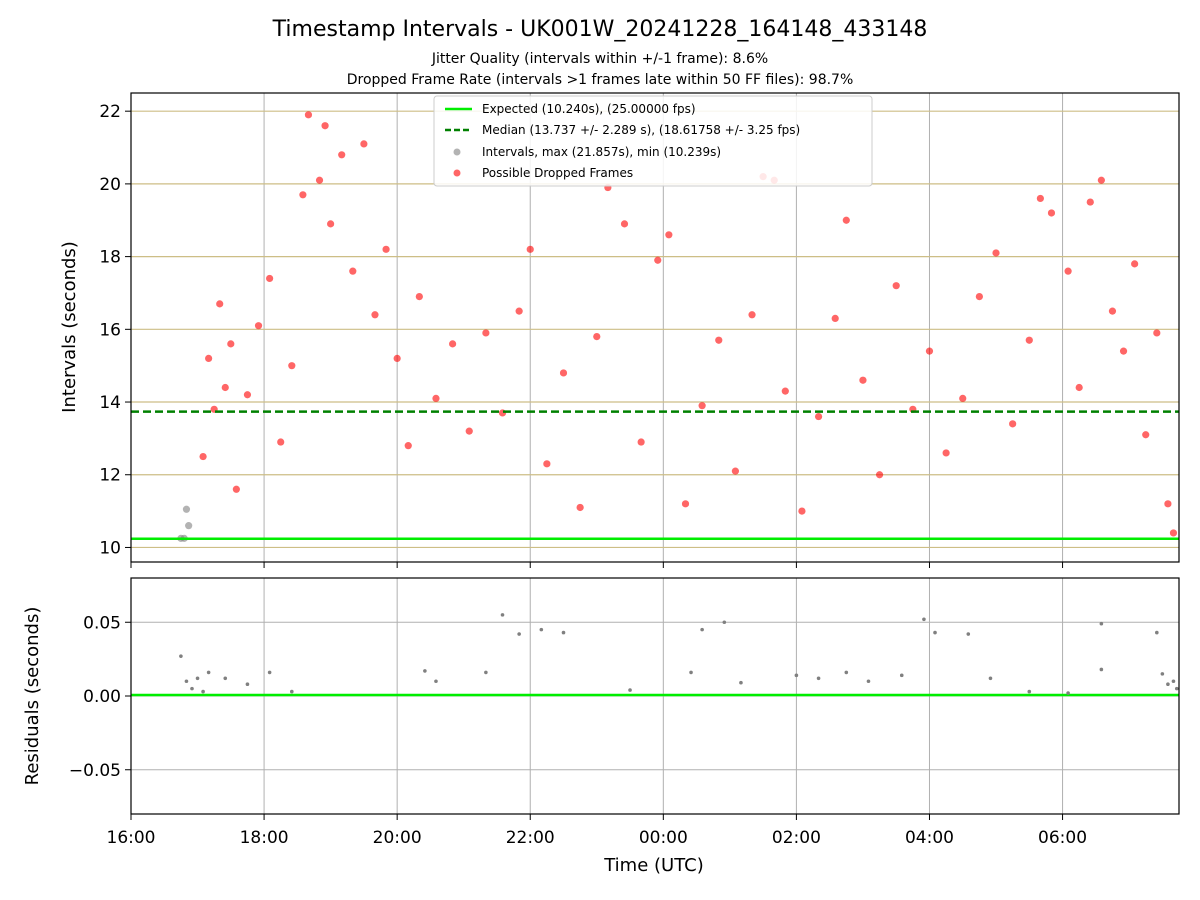  Describe the element at coordinates (589, 109) in the screenshot. I see `legend-expected-label: Expected (10.240s), (25.00000 fps)` at that location.